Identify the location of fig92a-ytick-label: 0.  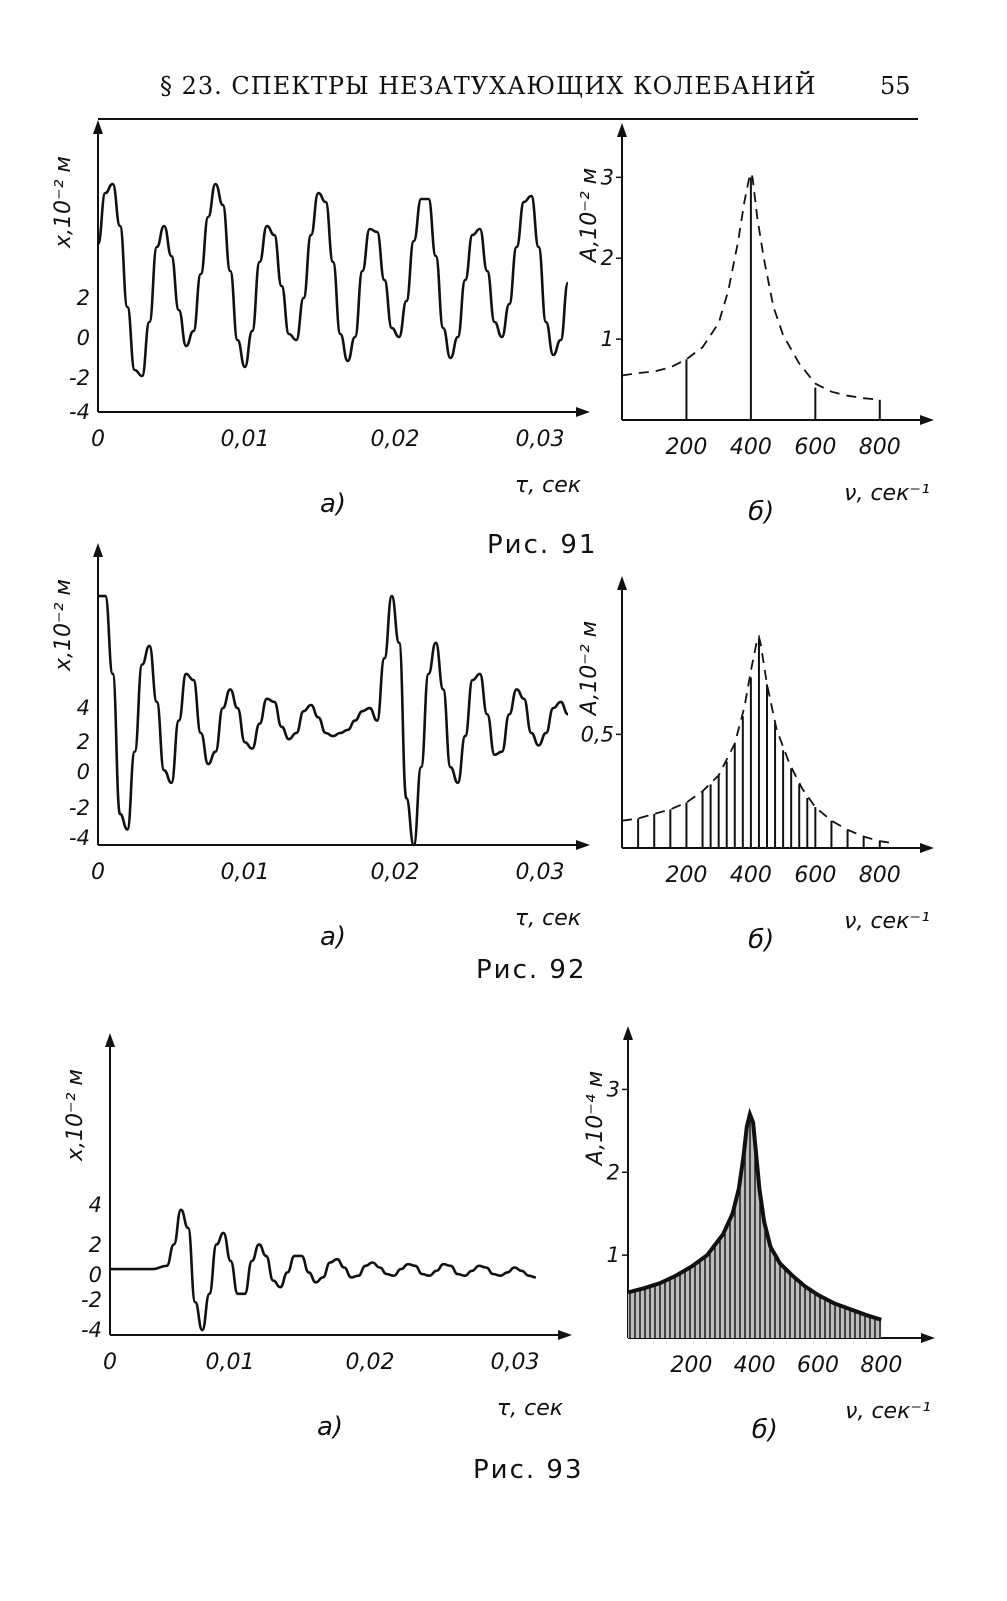
(83, 772).